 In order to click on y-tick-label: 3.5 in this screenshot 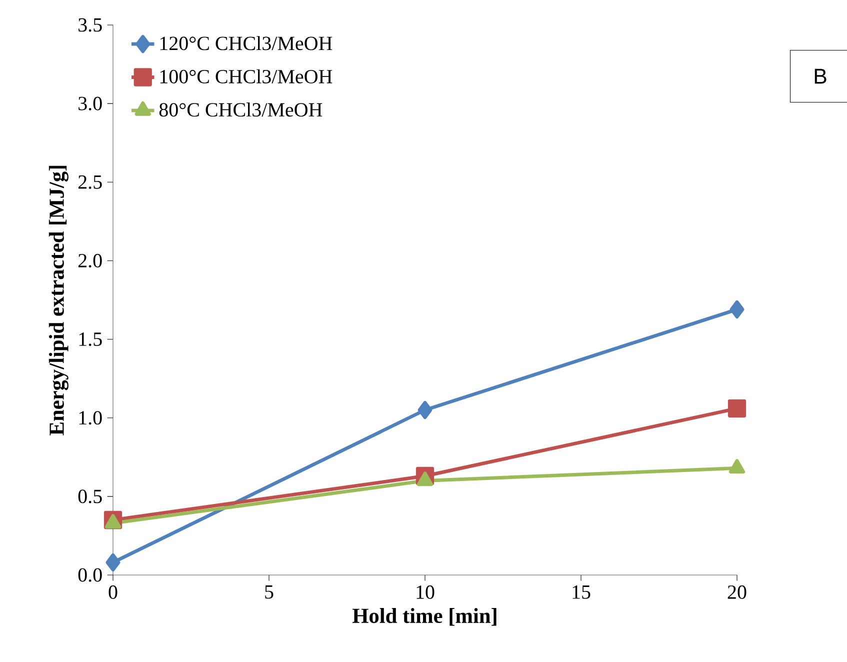, I will do `click(90, 25)`.